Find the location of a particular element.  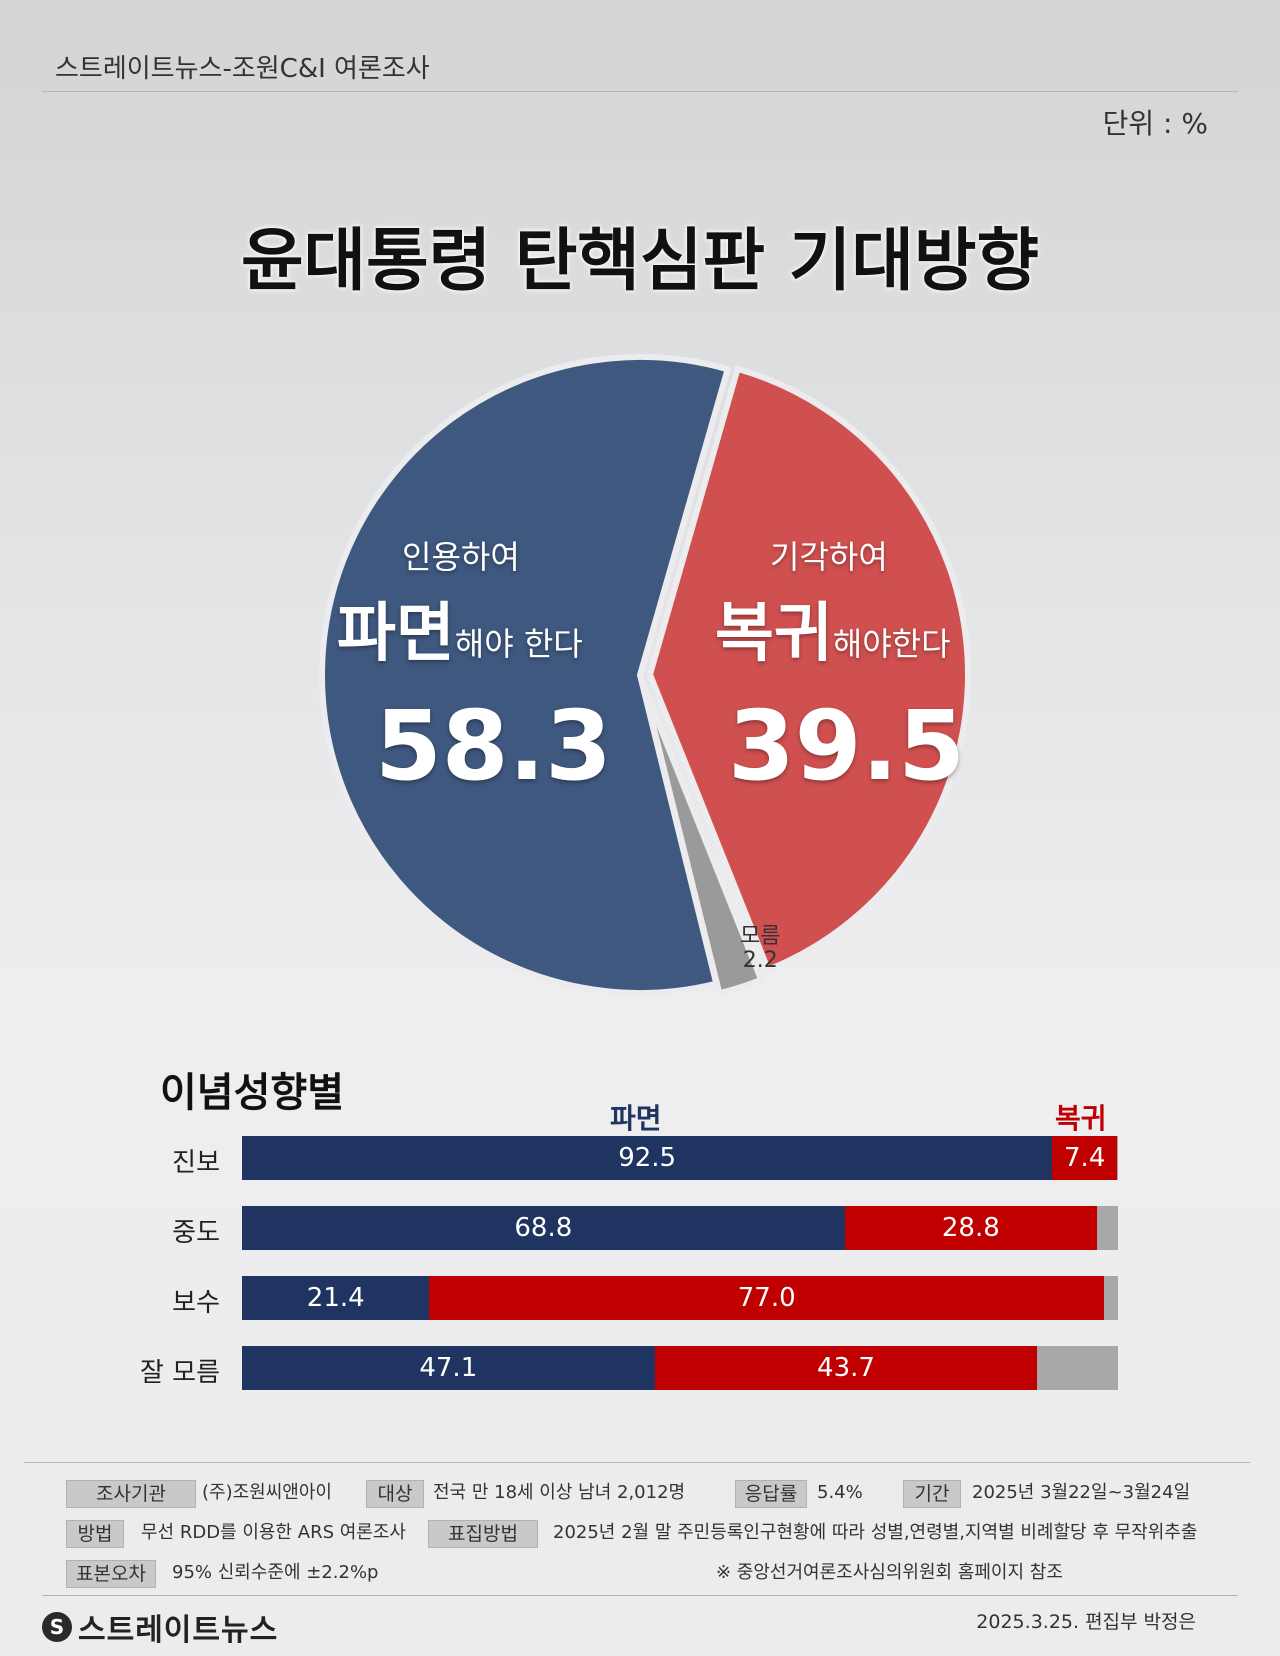

bar-segment-paemyeon: 68.8 is located at coordinates (543, 1228).